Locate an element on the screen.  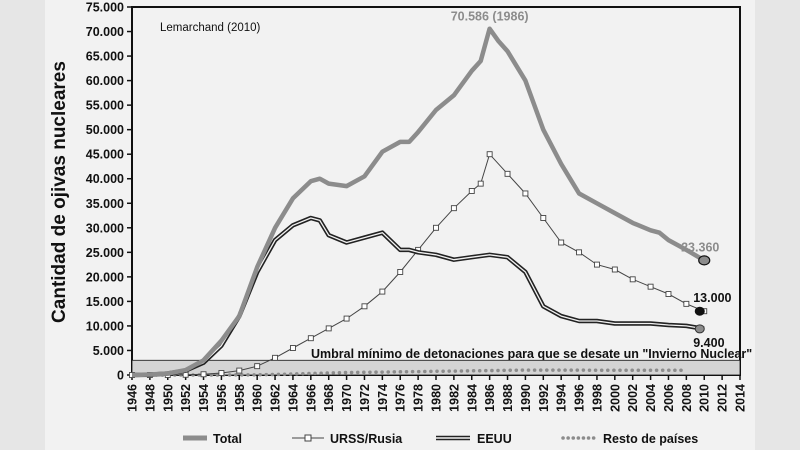
y-tick-label: 30.000 is located at coordinates (105, 228).